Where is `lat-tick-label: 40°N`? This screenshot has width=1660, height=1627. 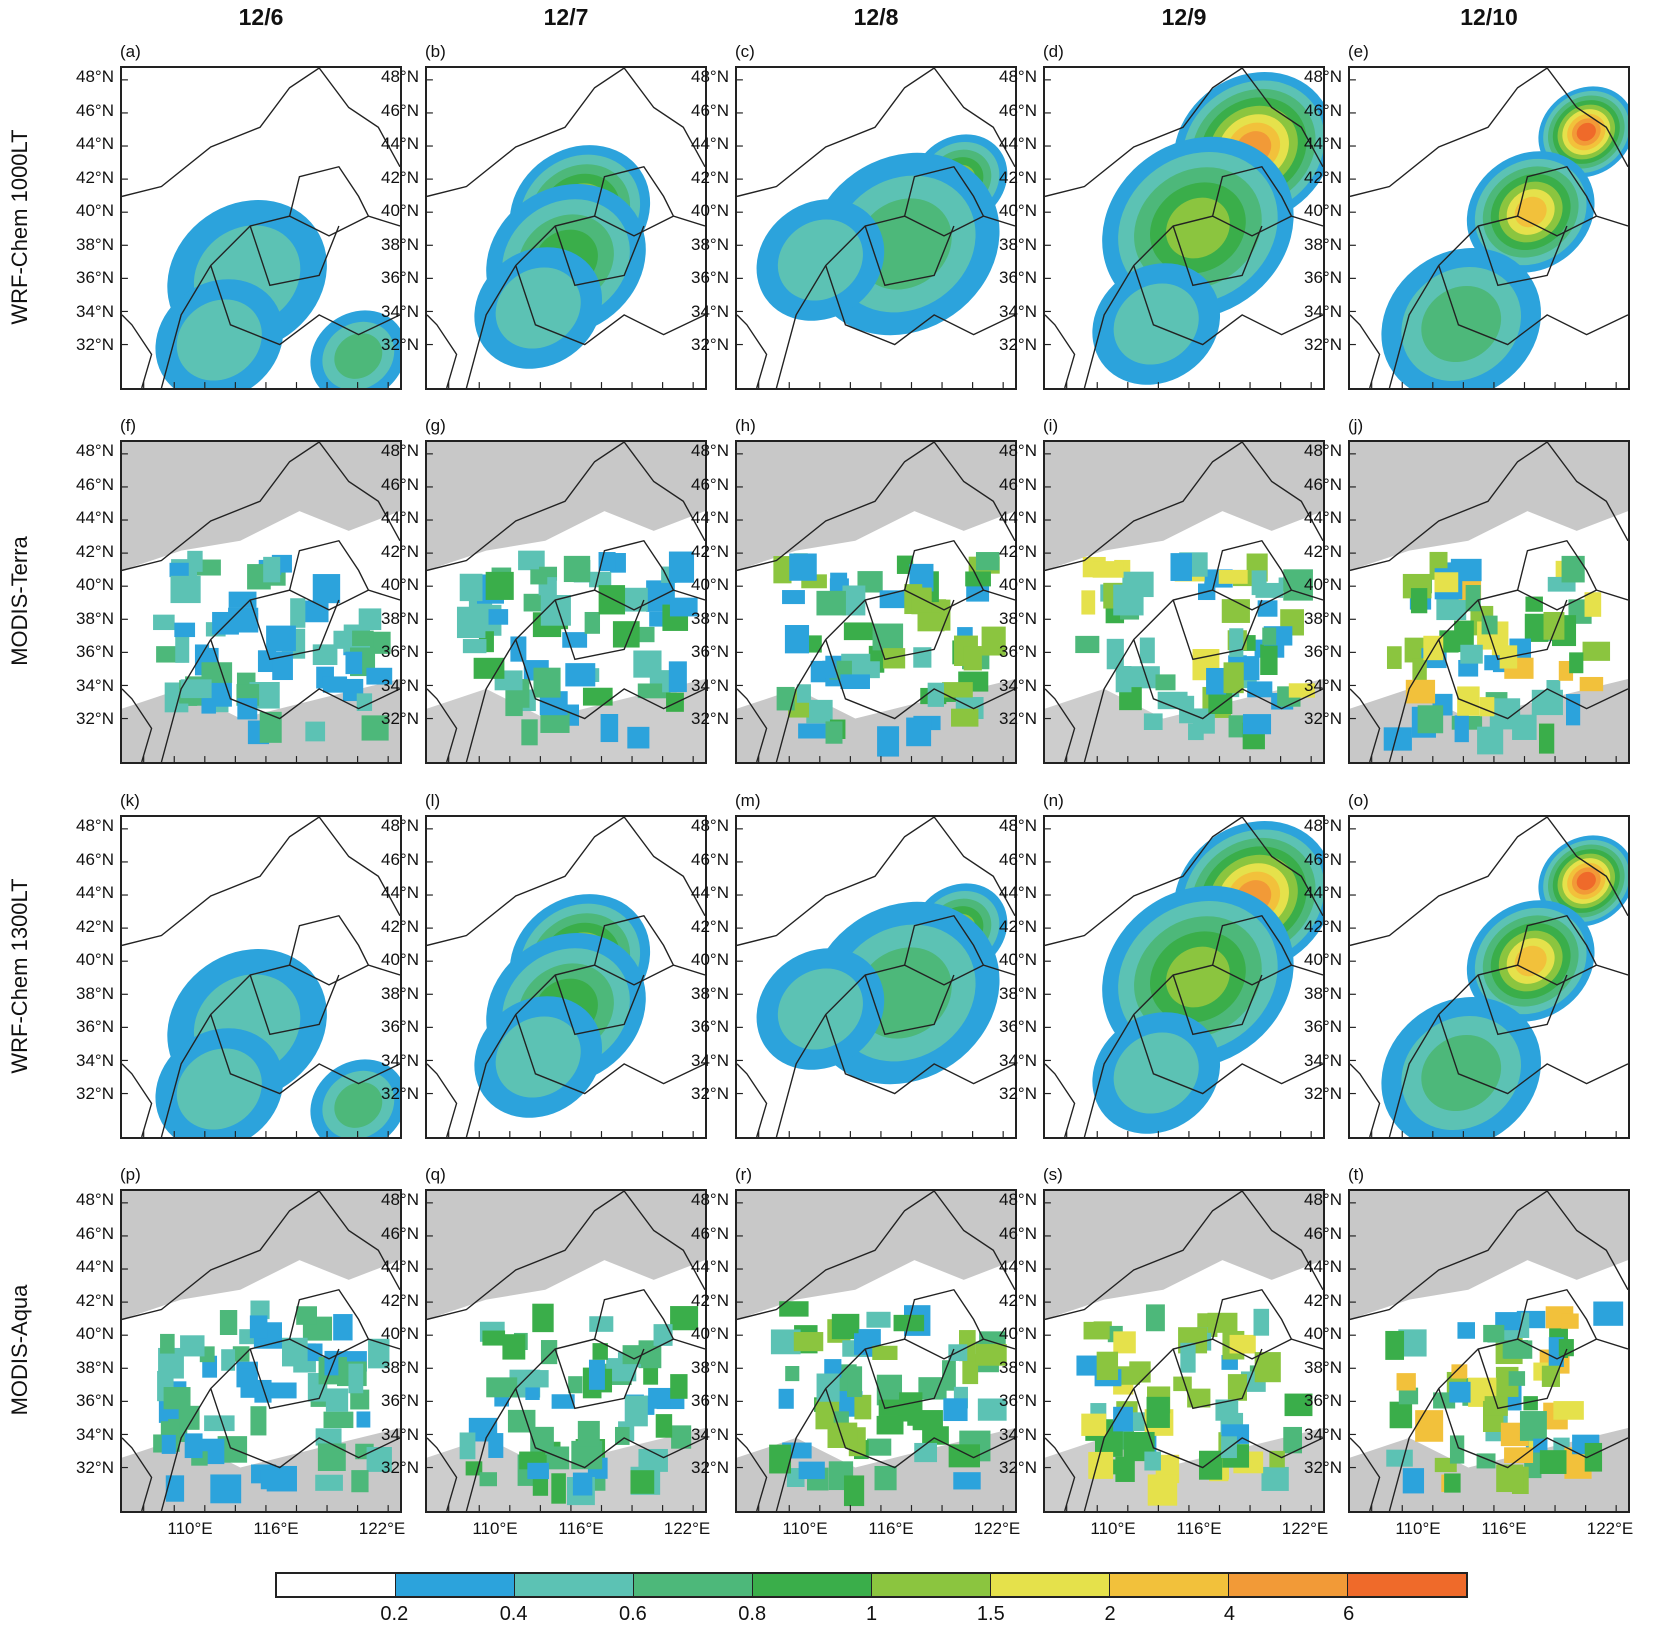 lat-tick-label: 40°N is located at coordinates (95, 1333).